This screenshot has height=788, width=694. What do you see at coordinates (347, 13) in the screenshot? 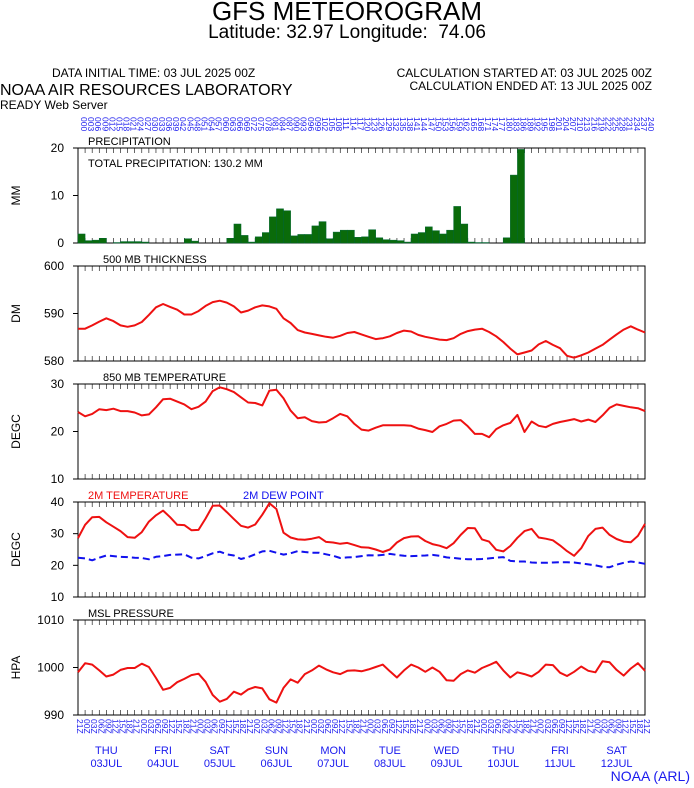
I see `main-title: GFS METEOROGRAM` at bounding box center [347, 13].